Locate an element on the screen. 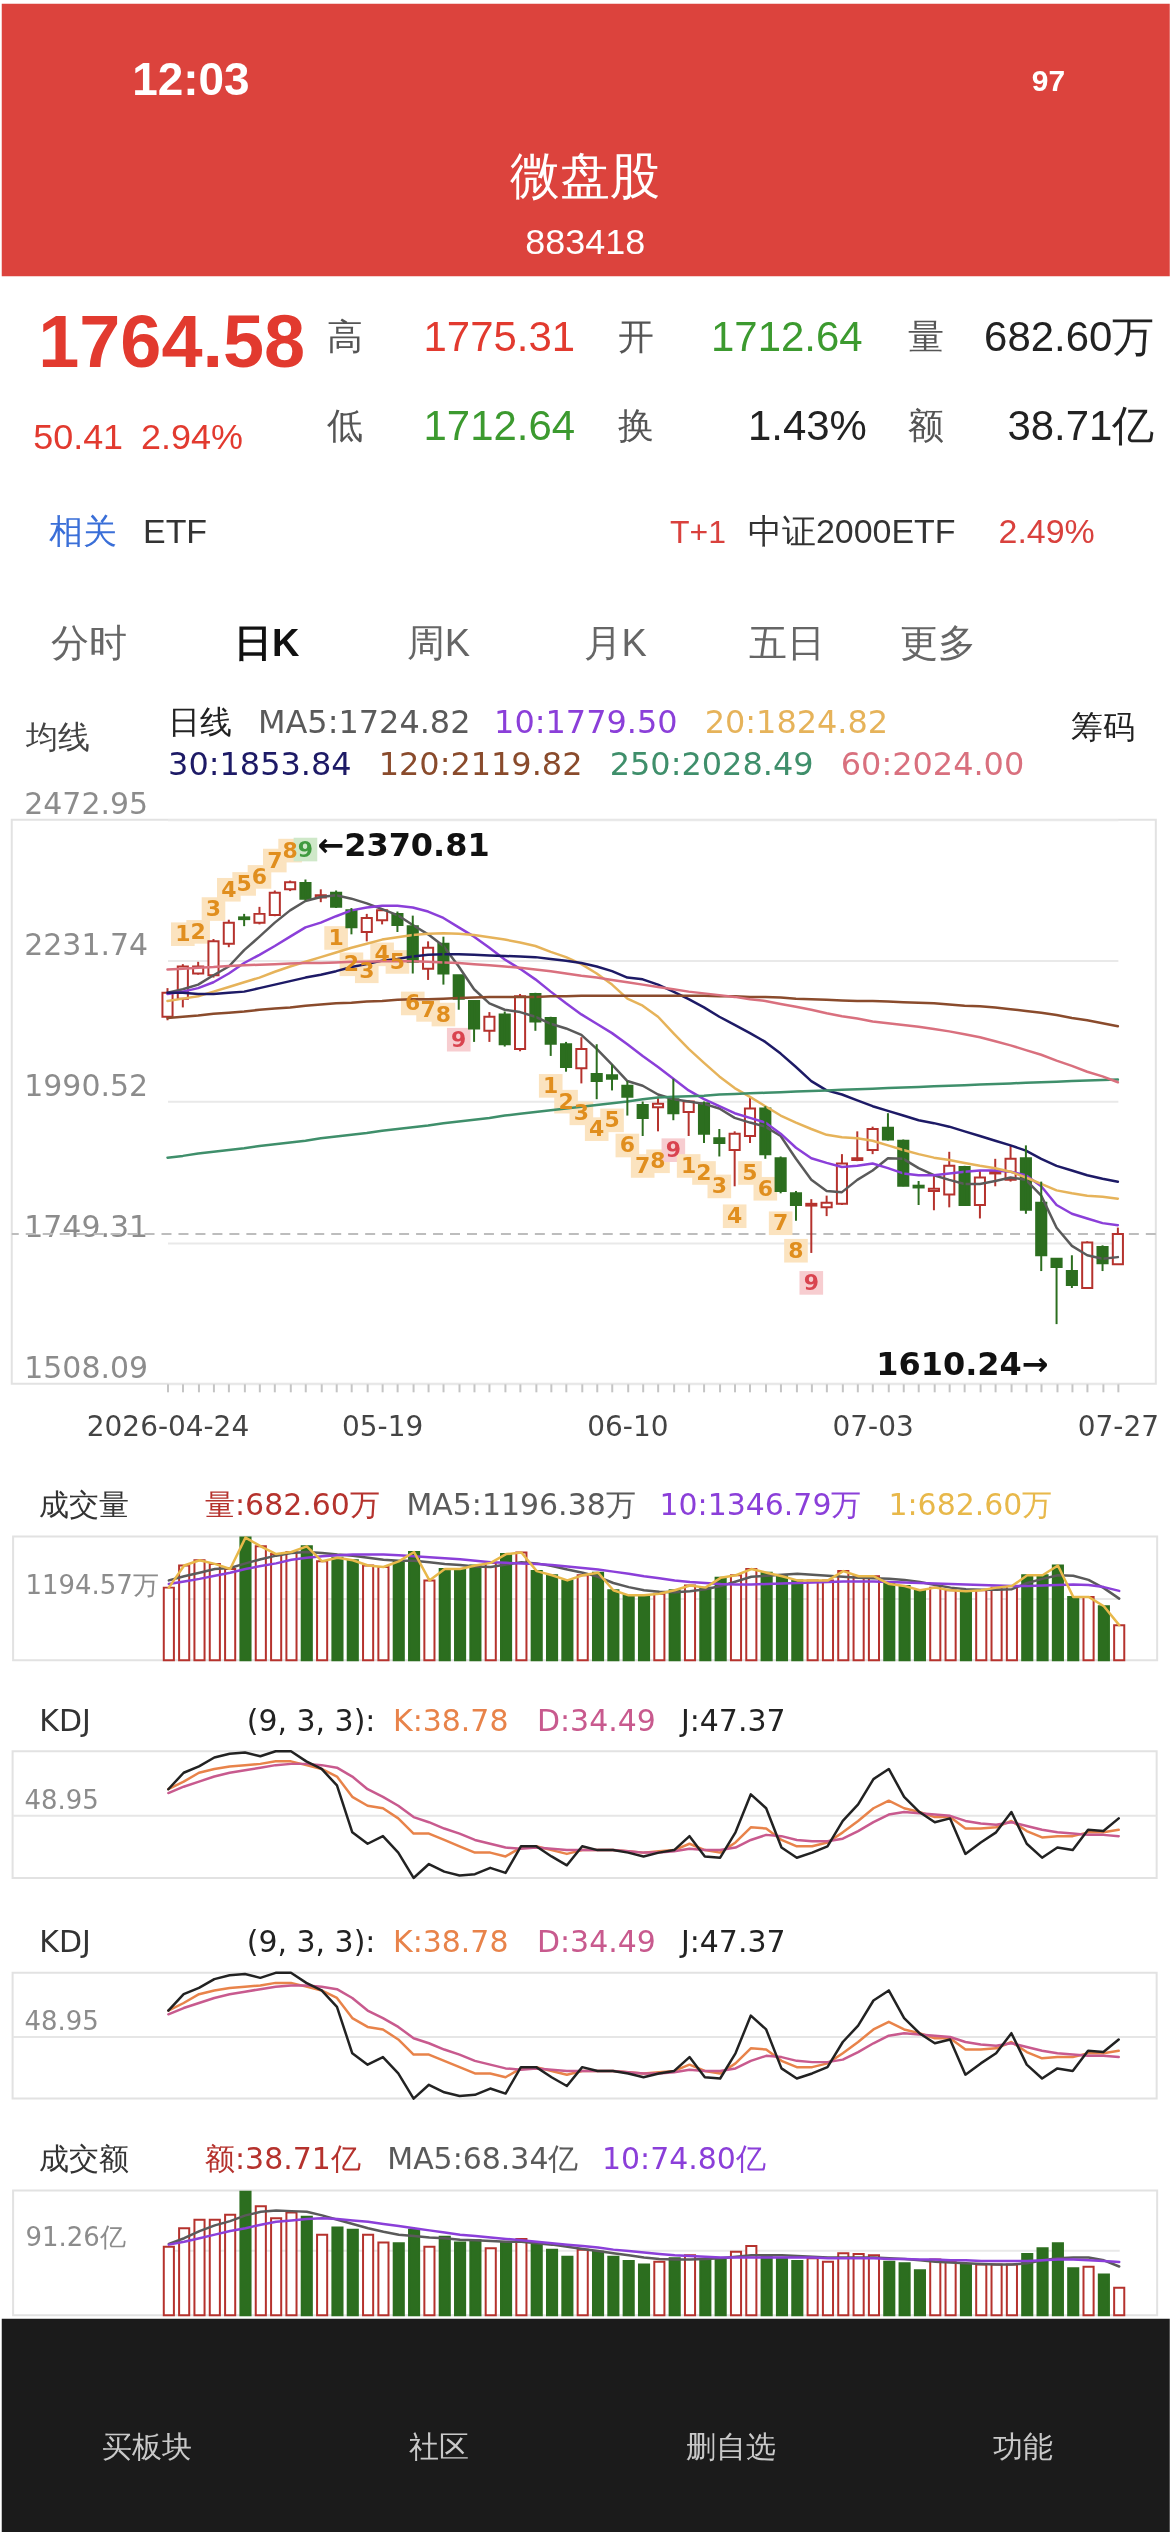 This screenshot has height=2532, width=1170. y-tick-label: 1194.57万 is located at coordinates (92, 1585).